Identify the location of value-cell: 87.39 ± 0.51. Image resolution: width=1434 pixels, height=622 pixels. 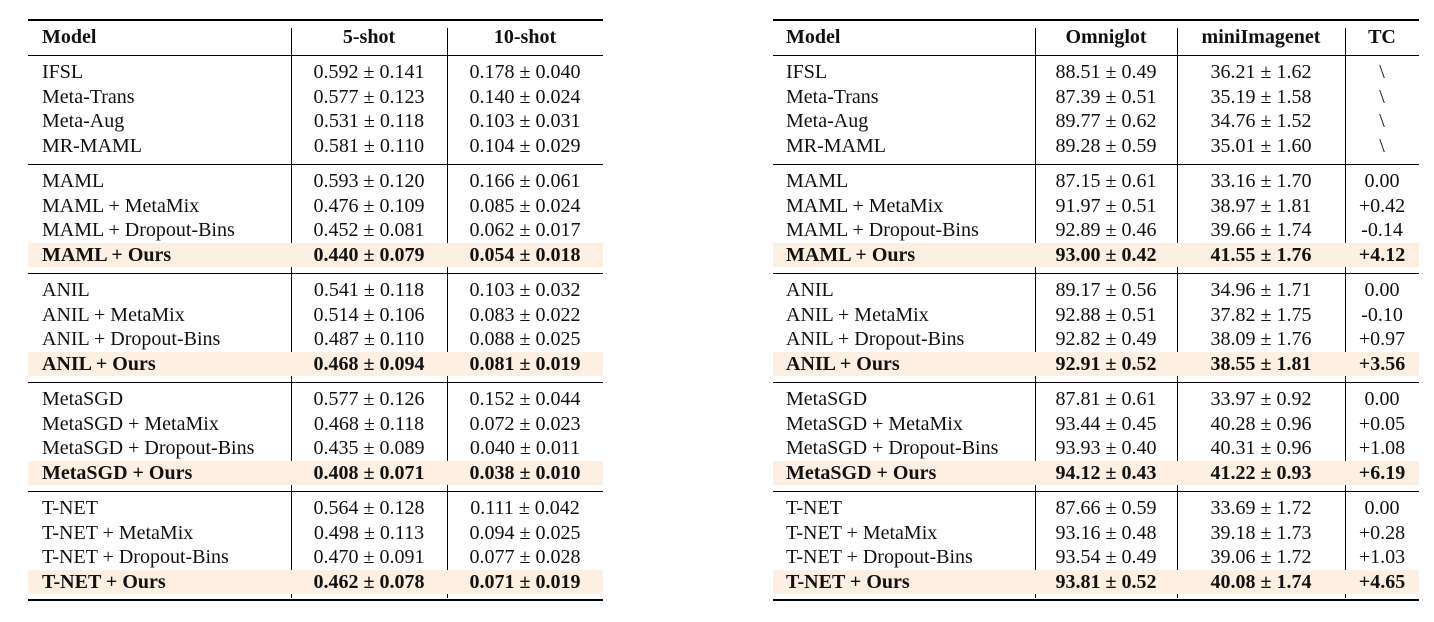
(1106, 96).